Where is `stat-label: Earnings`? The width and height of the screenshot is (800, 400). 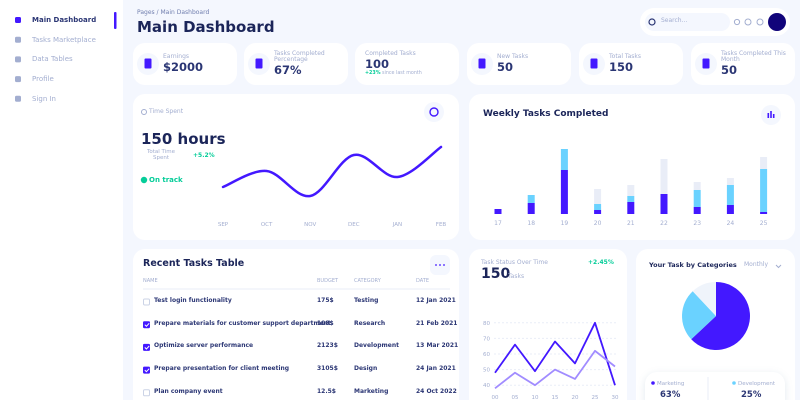 stat-label: Earnings is located at coordinates (176, 56).